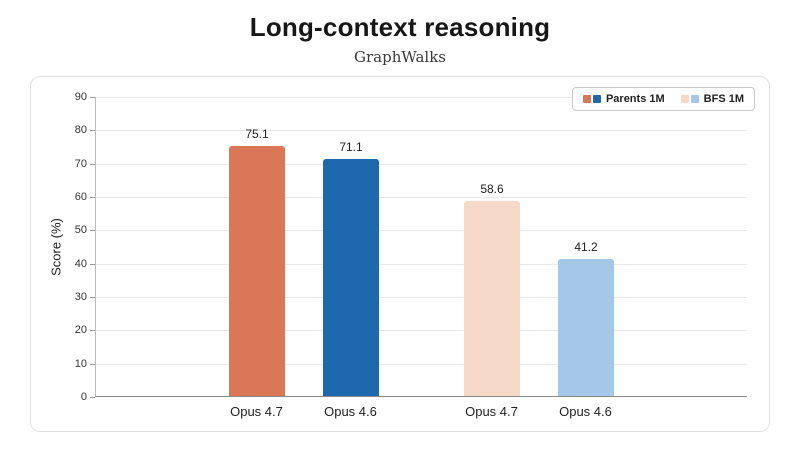  I want to click on x-axis: Opus 4.7 Opus 4.6 Opus 4.7 Opus 4.6, so click(421, 409).